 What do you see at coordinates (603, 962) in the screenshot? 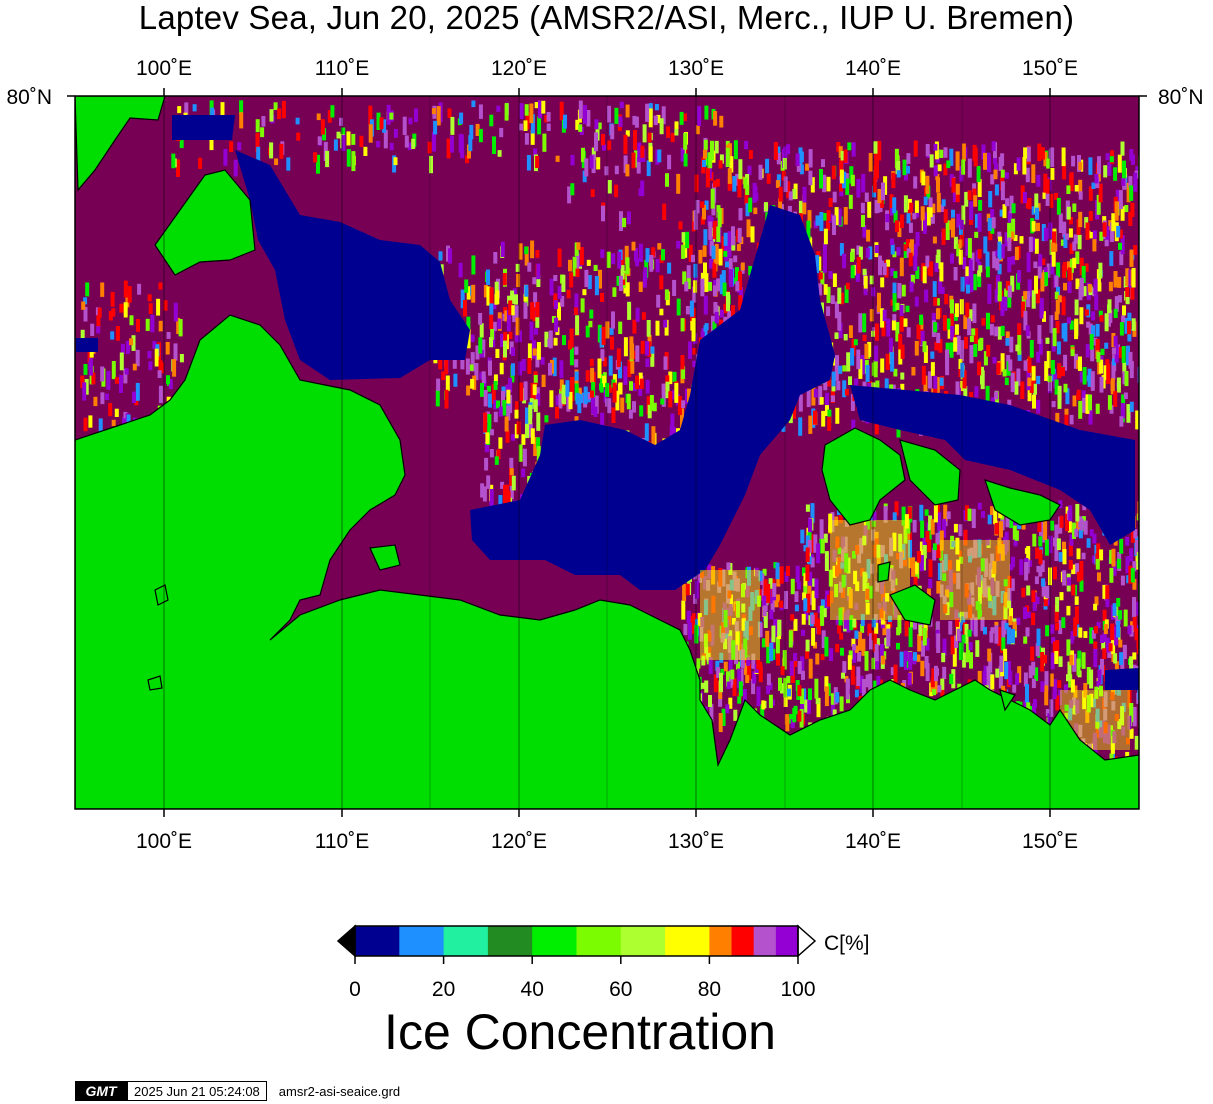
I see `colorbar: 0 20 40 60 80 100 C[%]` at bounding box center [603, 962].